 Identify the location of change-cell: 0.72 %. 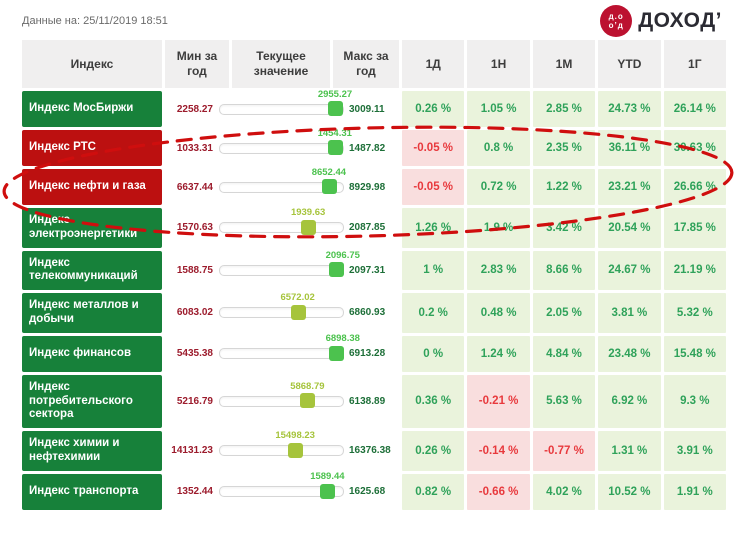
(498, 187).